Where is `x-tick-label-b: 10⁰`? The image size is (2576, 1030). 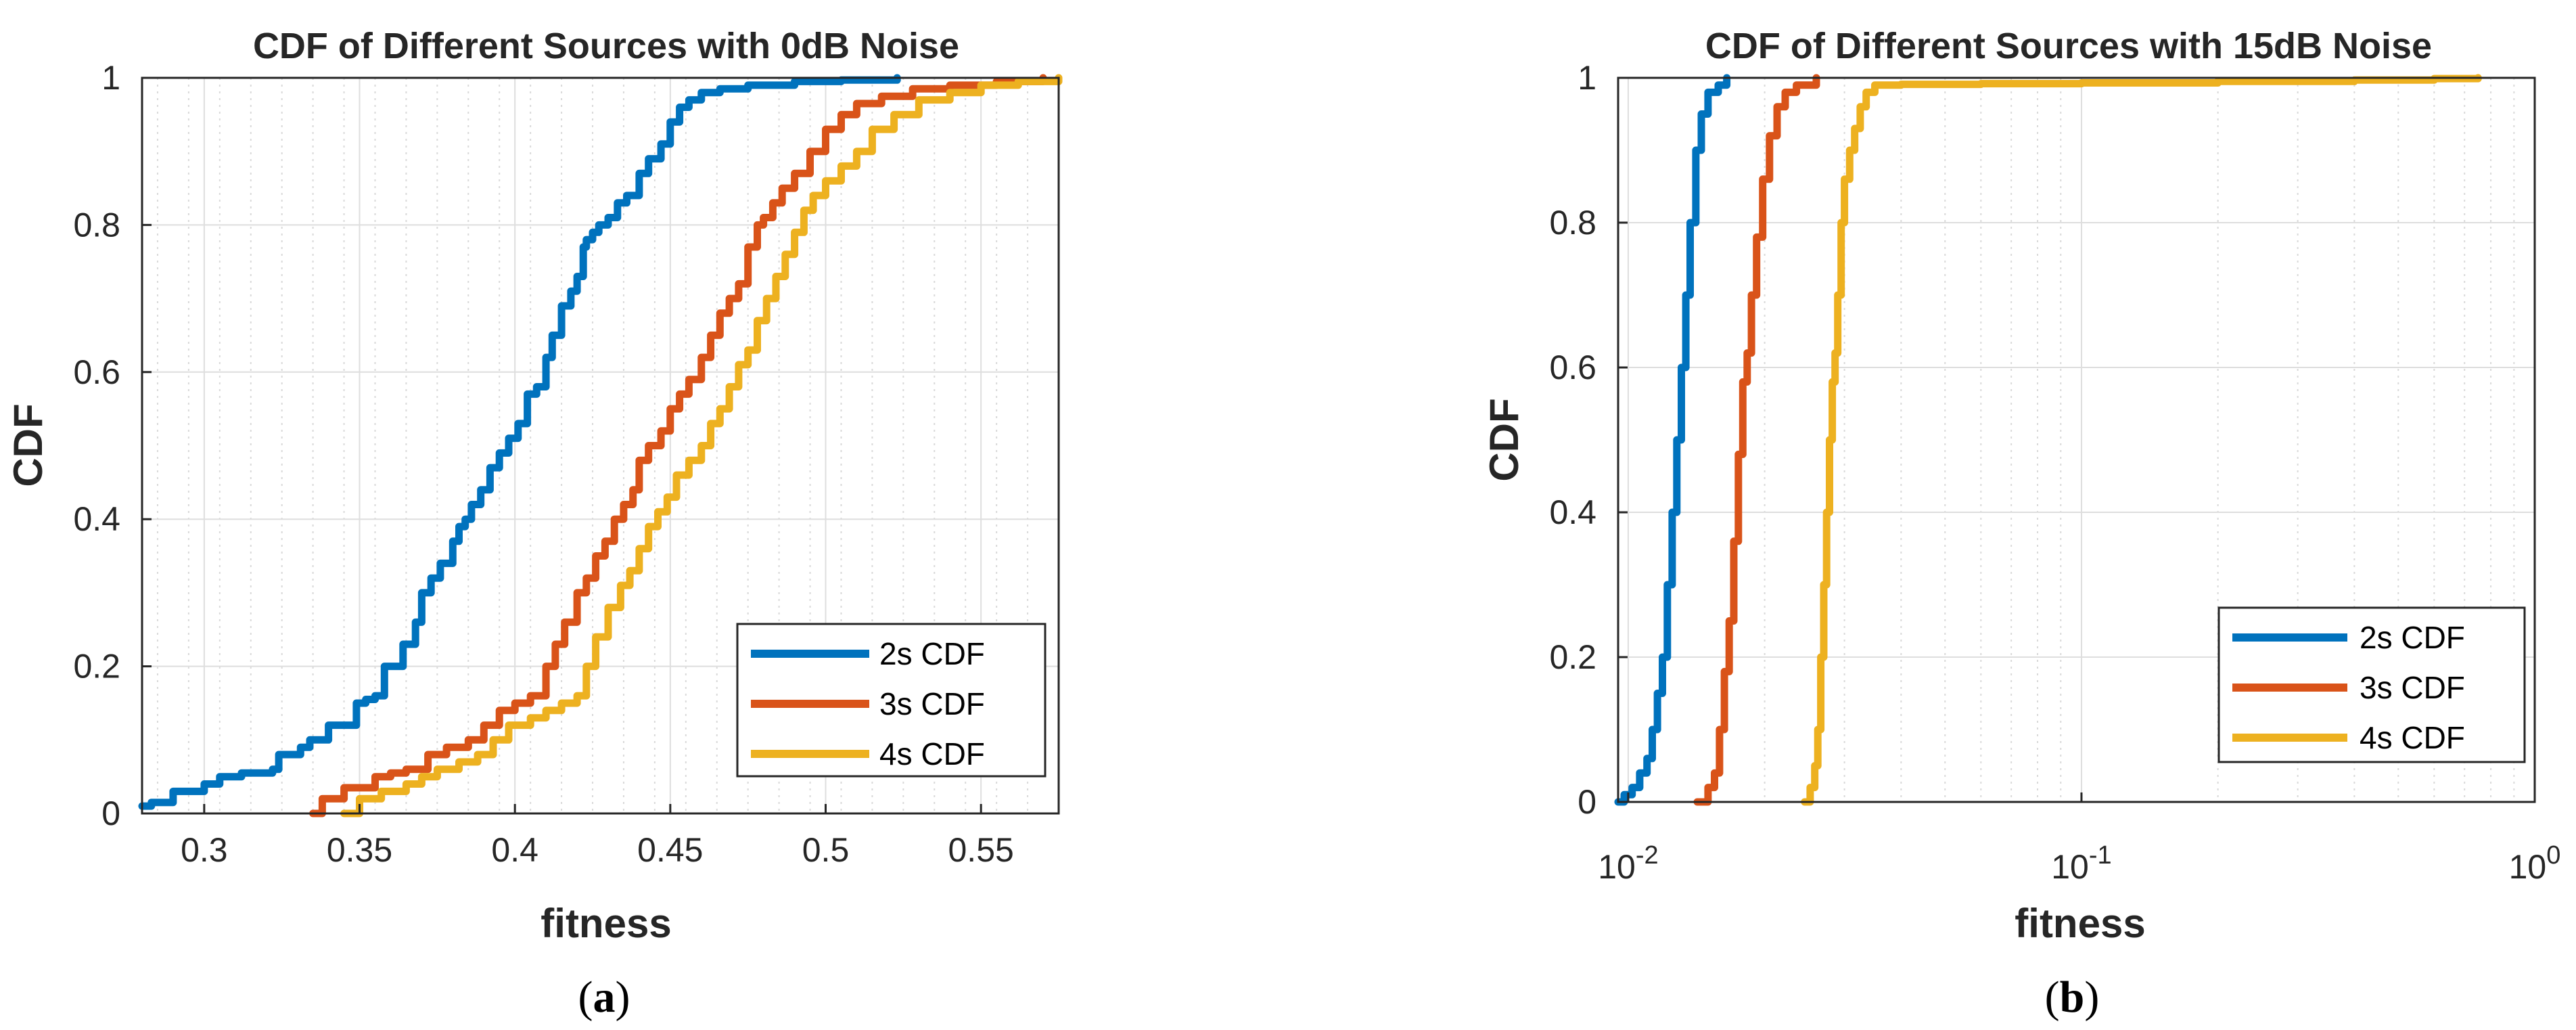 x-tick-label-b: 10⁰ is located at coordinates (2535, 863).